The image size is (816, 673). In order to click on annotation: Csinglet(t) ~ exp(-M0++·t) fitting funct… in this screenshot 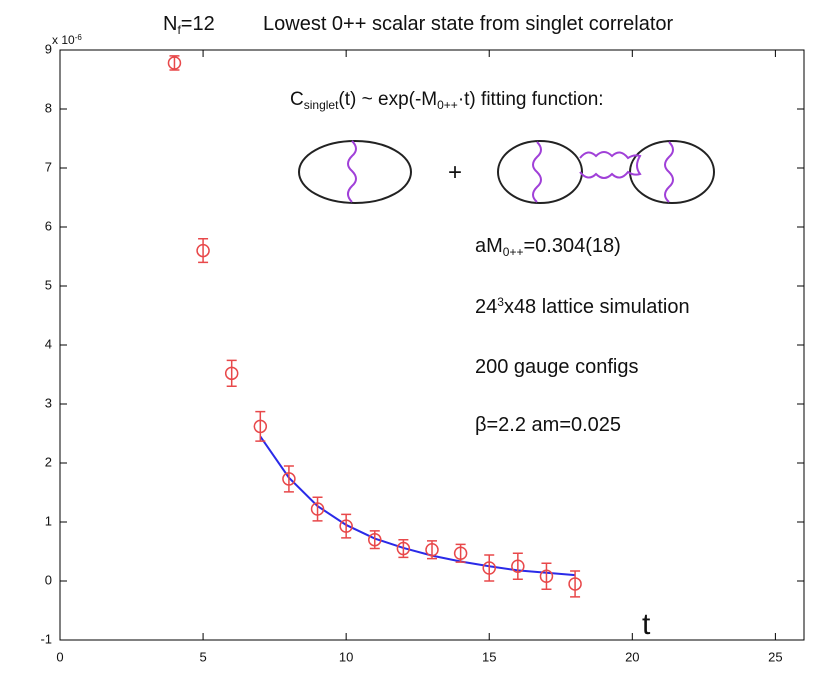, I will do `click(447, 100)`.